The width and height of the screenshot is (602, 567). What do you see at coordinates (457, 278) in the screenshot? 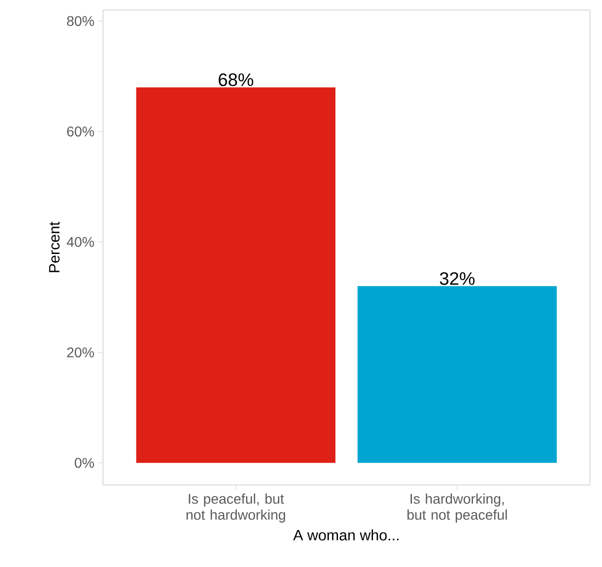
I see `data-label: 32%` at bounding box center [457, 278].